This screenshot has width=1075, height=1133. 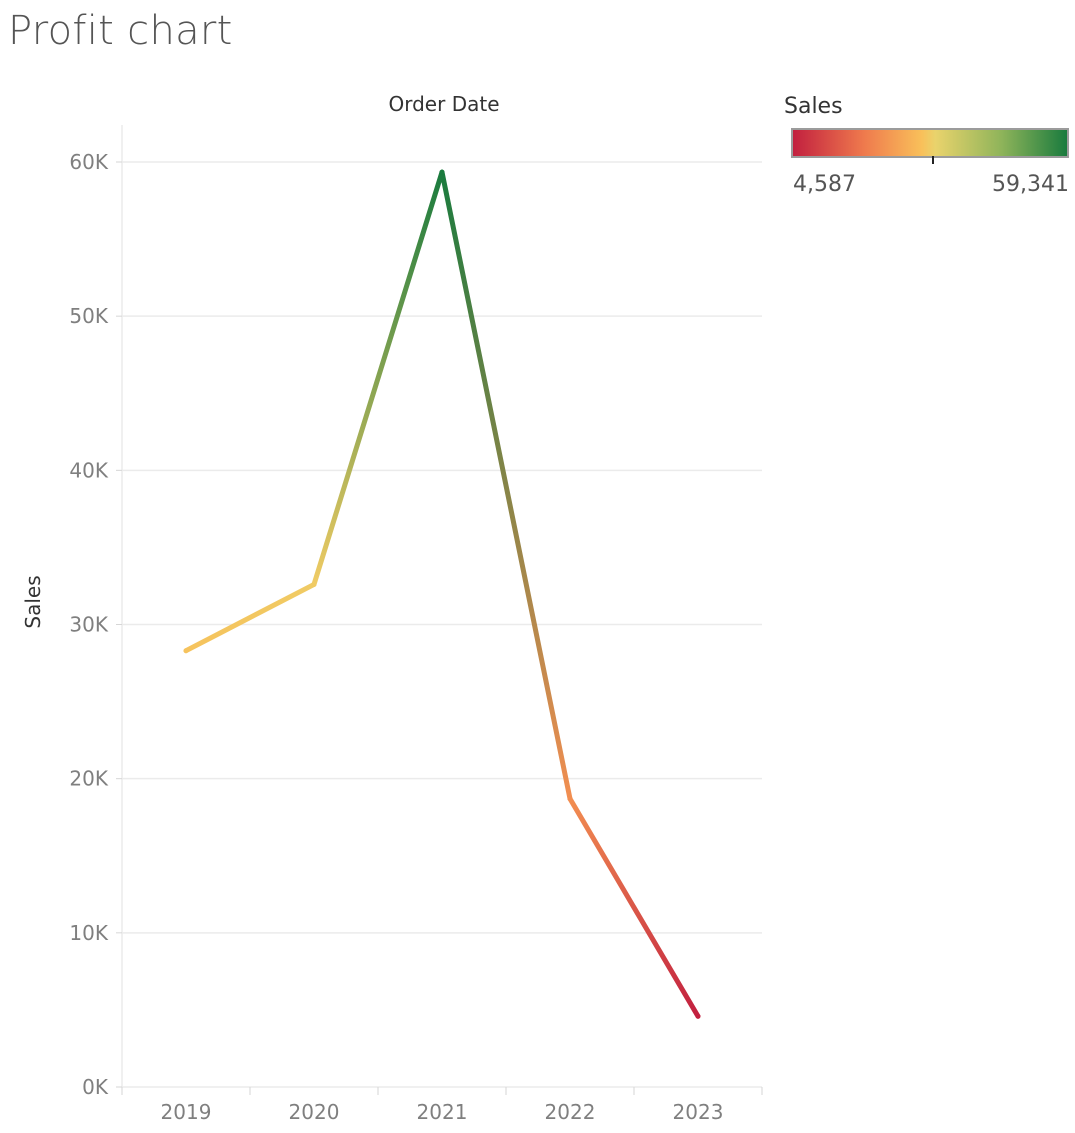 What do you see at coordinates (186, 1112) in the screenshot?
I see `x-tick-label: 2019` at bounding box center [186, 1112].